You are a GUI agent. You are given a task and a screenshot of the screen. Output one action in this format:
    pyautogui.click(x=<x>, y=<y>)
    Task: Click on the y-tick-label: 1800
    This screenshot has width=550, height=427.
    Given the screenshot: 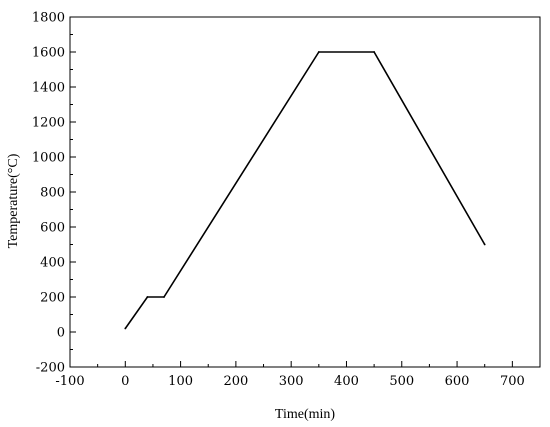 What is the action you would take?
    pyautogui.click(x=48, y=18)
    